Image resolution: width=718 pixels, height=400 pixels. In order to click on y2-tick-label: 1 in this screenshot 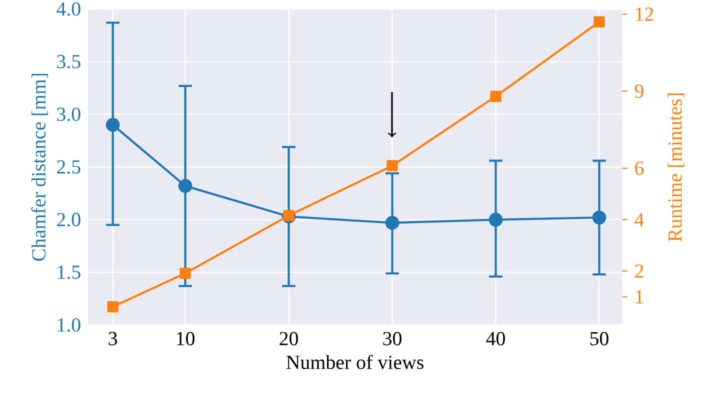, I will do `click(640, 297)`.